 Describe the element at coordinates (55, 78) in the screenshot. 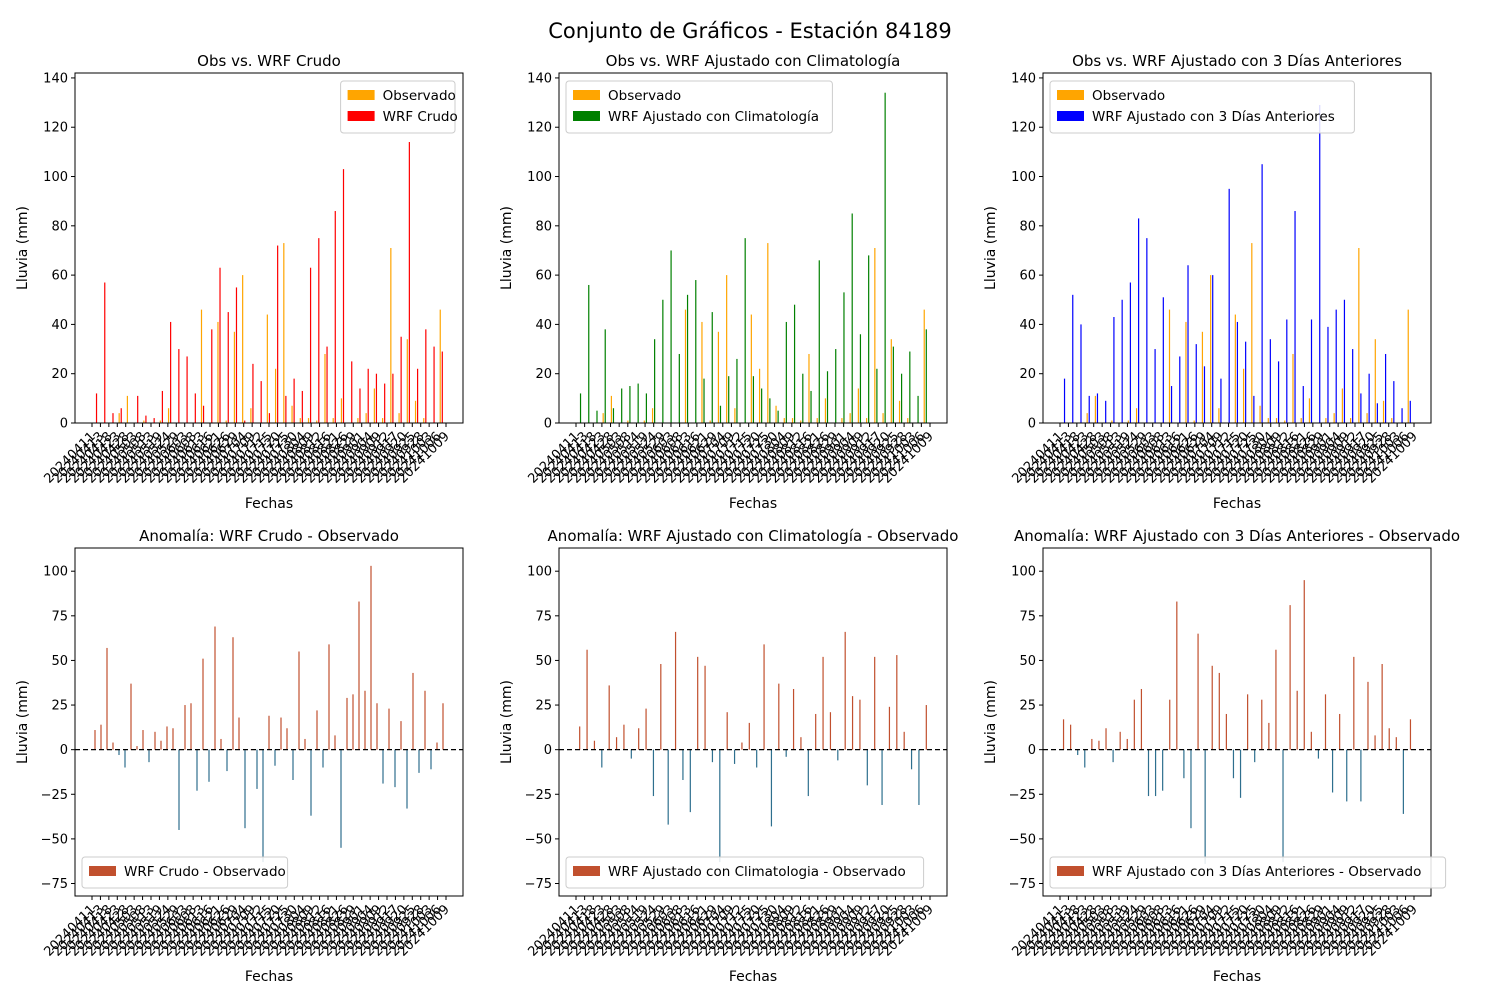

I see `y-tick-label: 140` at that location.